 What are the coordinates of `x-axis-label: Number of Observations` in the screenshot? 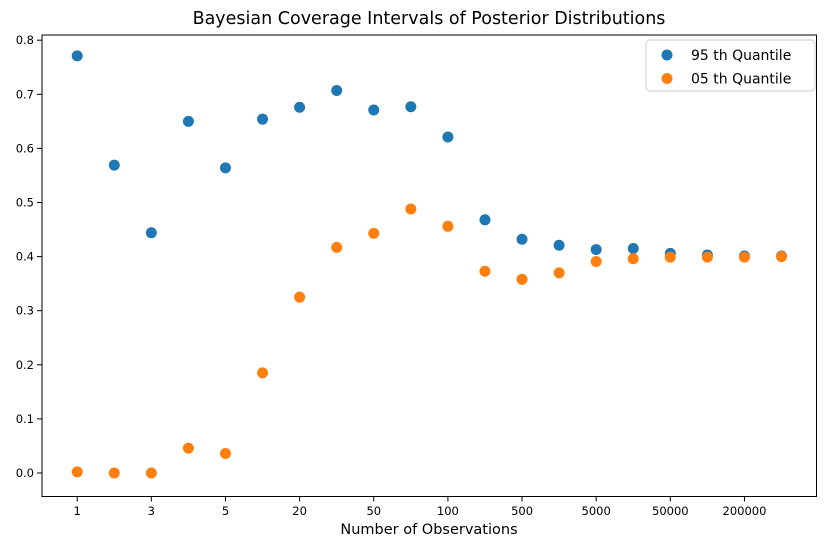 It's located at (428, 530).